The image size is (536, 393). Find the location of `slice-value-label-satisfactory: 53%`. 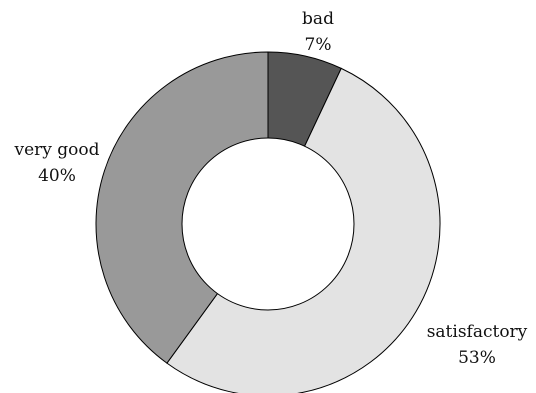

slice-value-label-satisfactory: 53% is located at coordinates (477, 358).